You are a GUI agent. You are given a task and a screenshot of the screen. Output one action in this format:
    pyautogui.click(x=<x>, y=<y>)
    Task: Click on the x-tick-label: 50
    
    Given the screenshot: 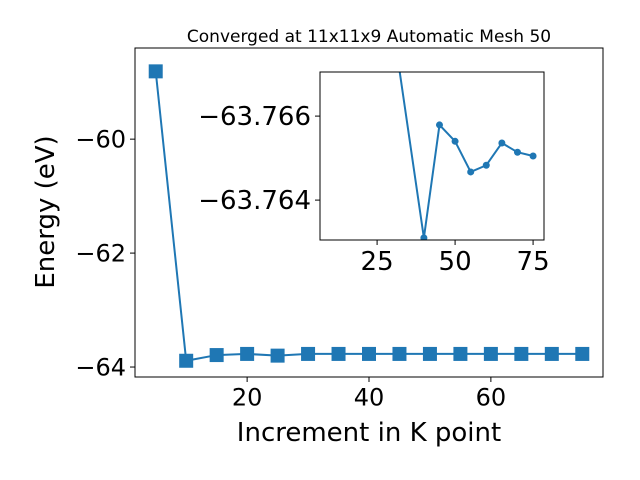 What is the action you would take?
    pyautogui.click(x=455, y=262)
    